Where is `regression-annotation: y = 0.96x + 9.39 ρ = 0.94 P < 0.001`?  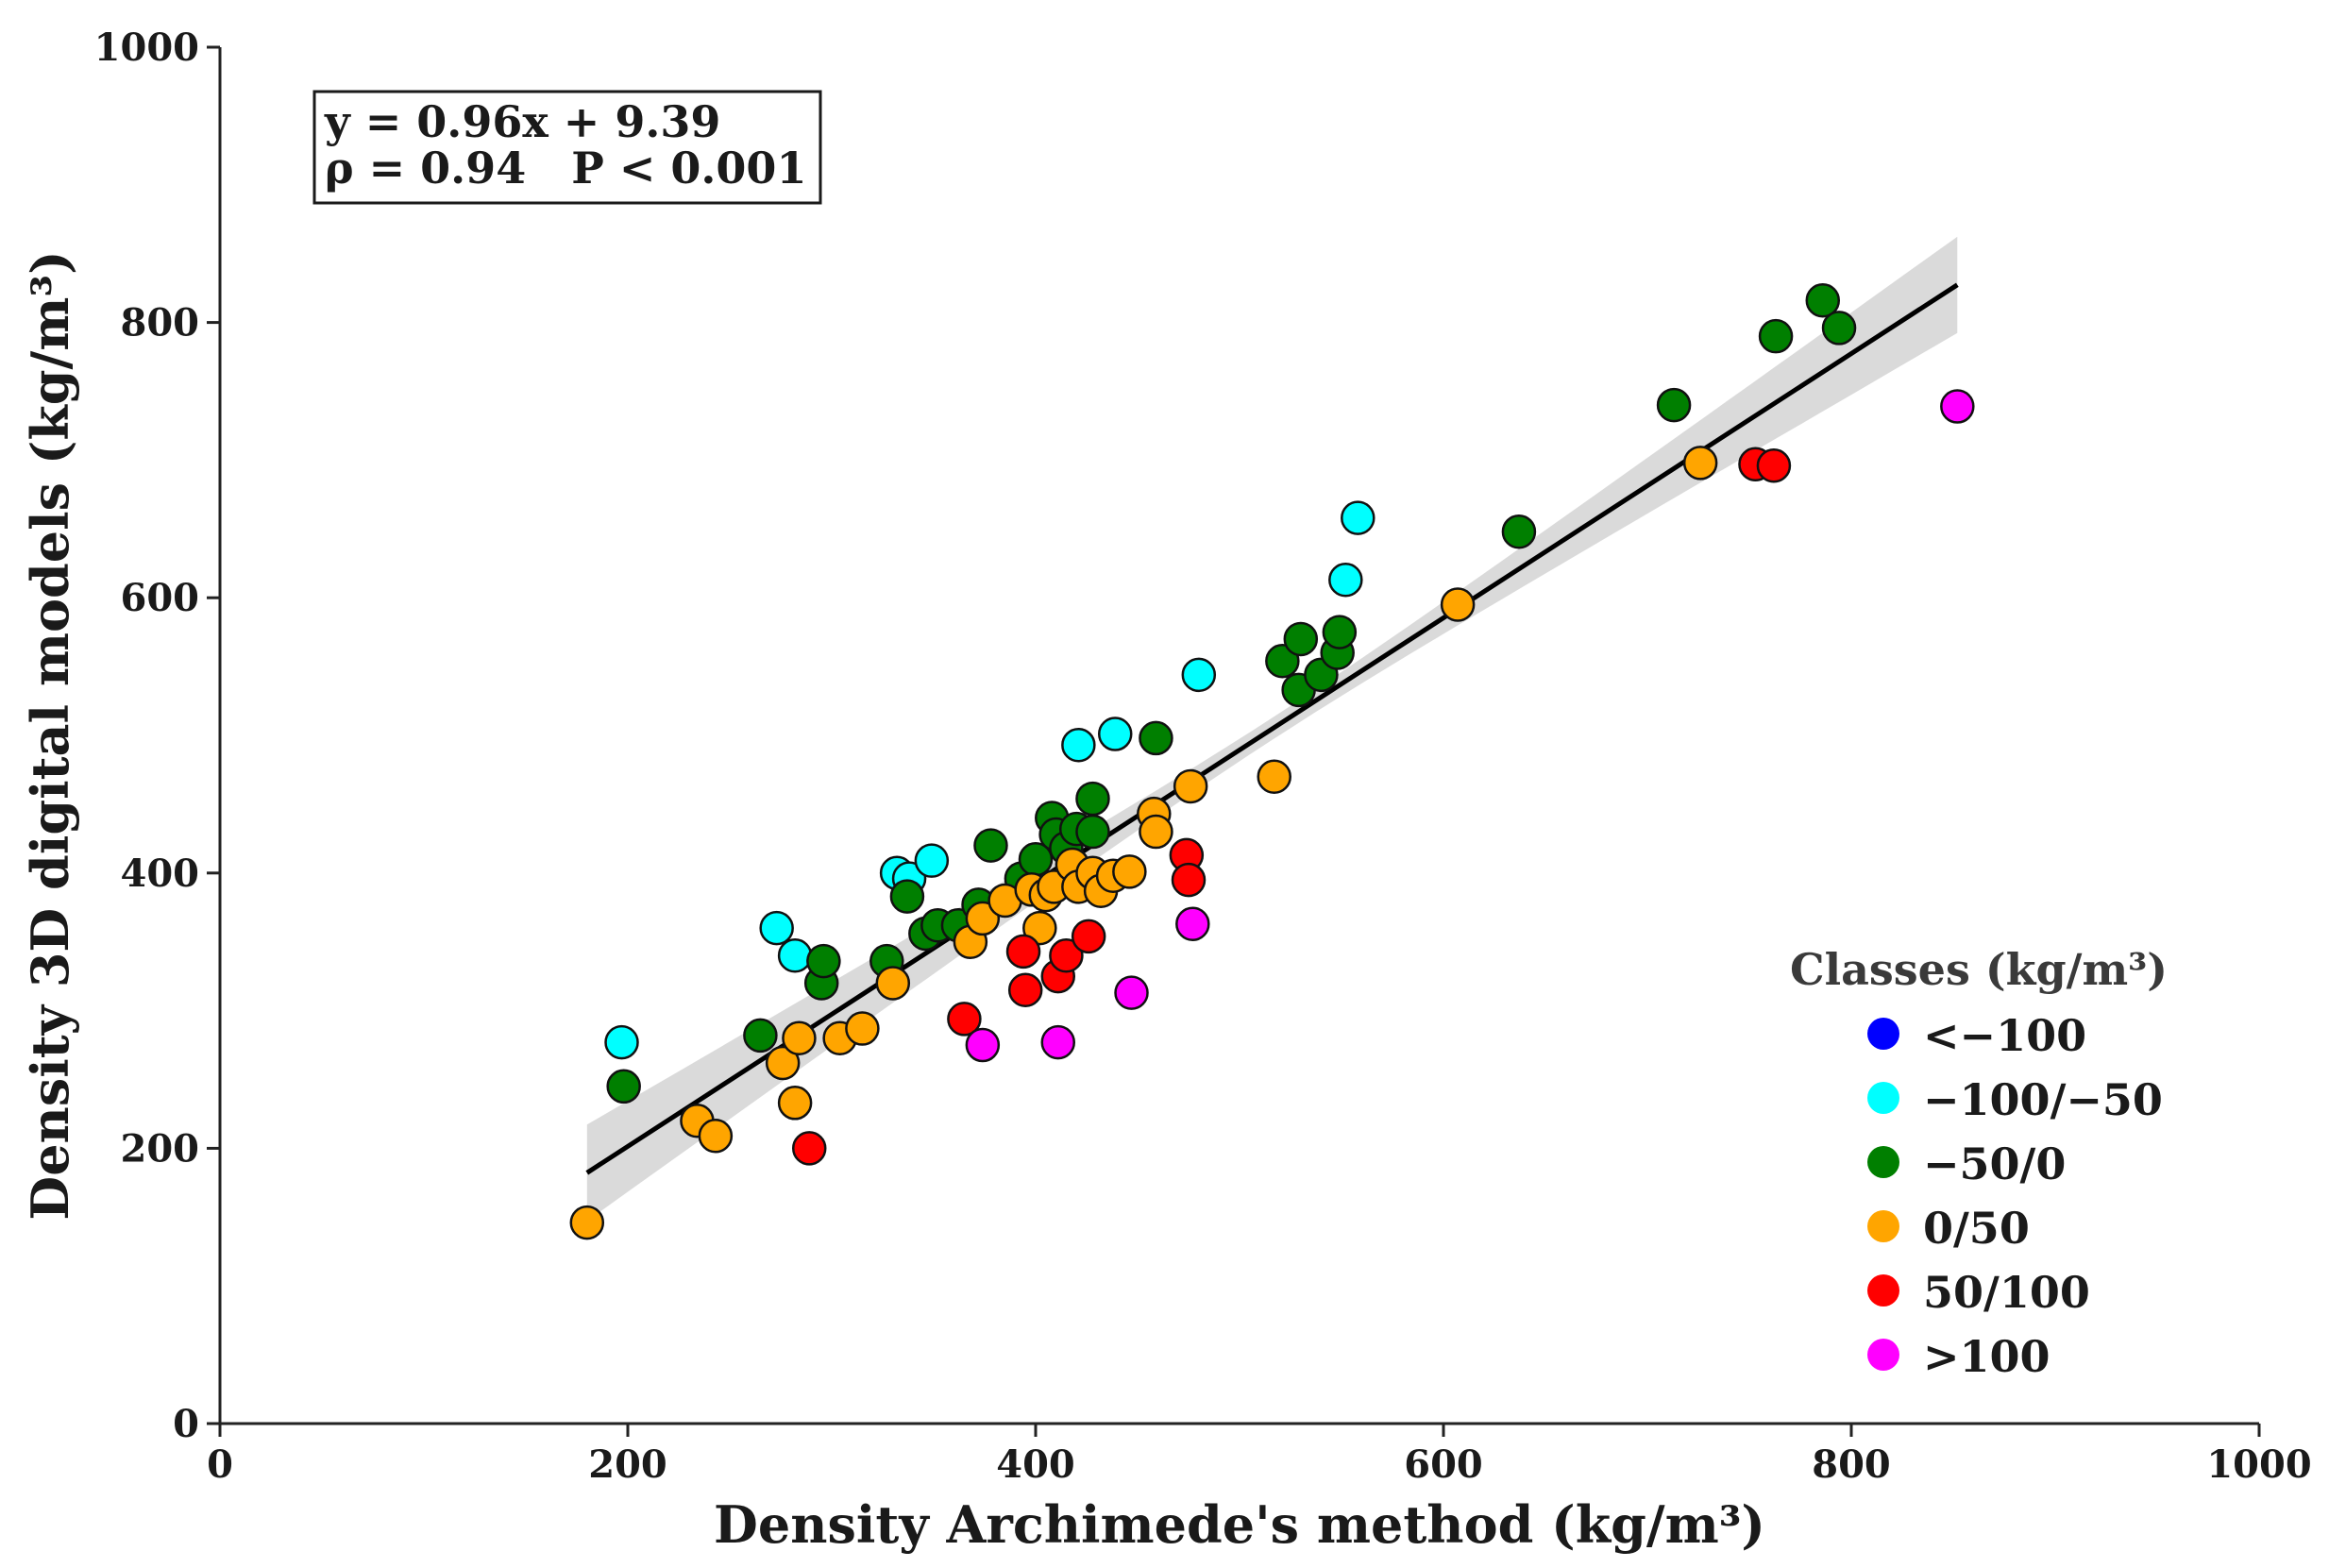 regression-annotation: y = 0.96x + 9.39 ρ = 0.94 P < 0.001 is located at coordinates (567, 148).